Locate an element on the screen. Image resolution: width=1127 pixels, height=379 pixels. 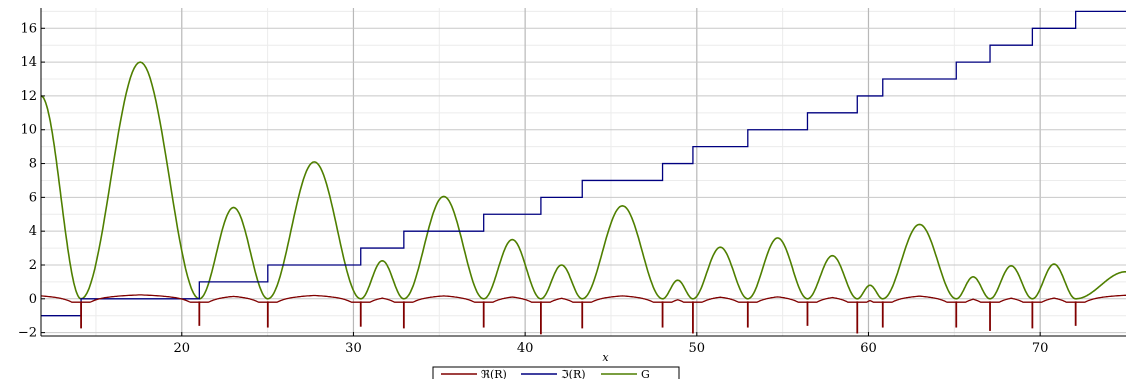
y-tick-label: 10 is located at coordinates (28, 130).